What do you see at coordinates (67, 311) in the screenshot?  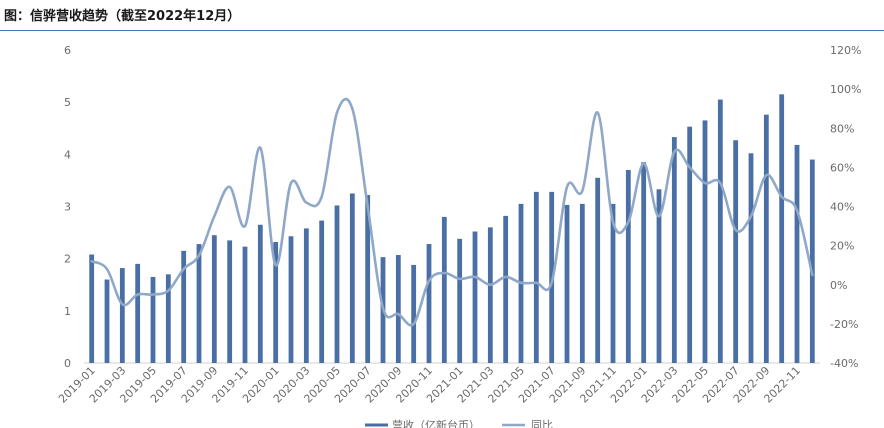 I see `y-left-tick-label: 1` at bounding box center [67, 311].